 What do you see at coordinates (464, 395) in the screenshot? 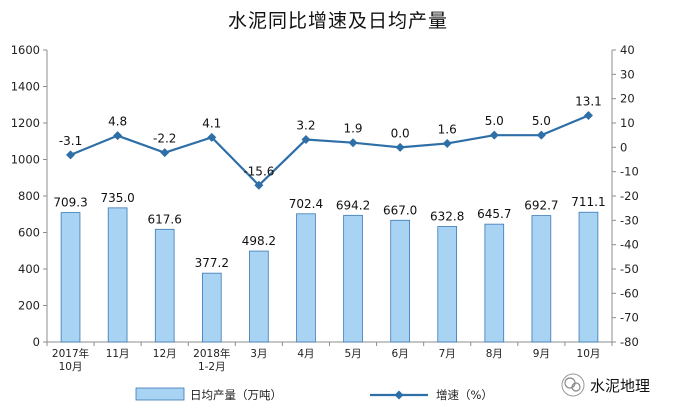
I see `legend-line-label: 增速（%）` at bounding box center [464, 395].